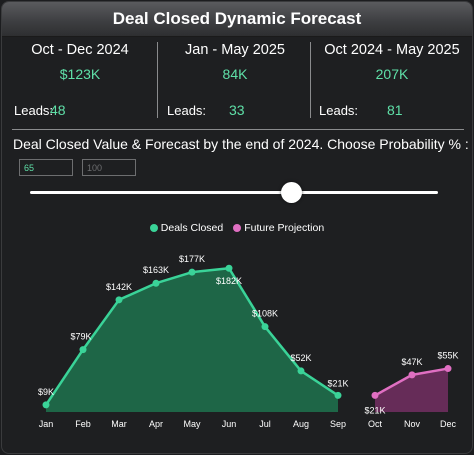 This screenshot has height=455, width=474. What do you see at coordinates (83, 424) in the screenshot?
I see `x-tick-label: Feb` at bounding box center [83, 424].